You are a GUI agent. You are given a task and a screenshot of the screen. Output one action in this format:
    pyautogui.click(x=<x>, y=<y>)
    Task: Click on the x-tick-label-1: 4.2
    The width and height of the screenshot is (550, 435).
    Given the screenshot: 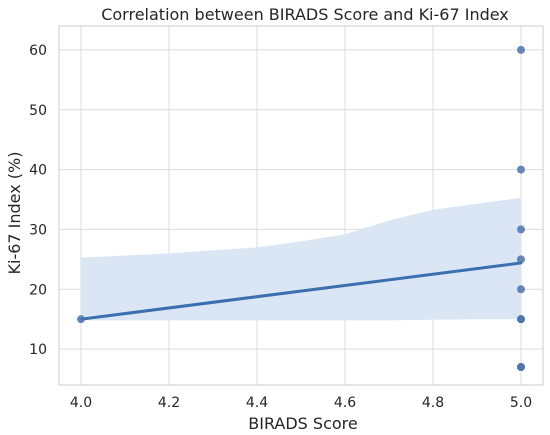 What is the action you would take?
    pyautogui.click(x=169, y=403)
    